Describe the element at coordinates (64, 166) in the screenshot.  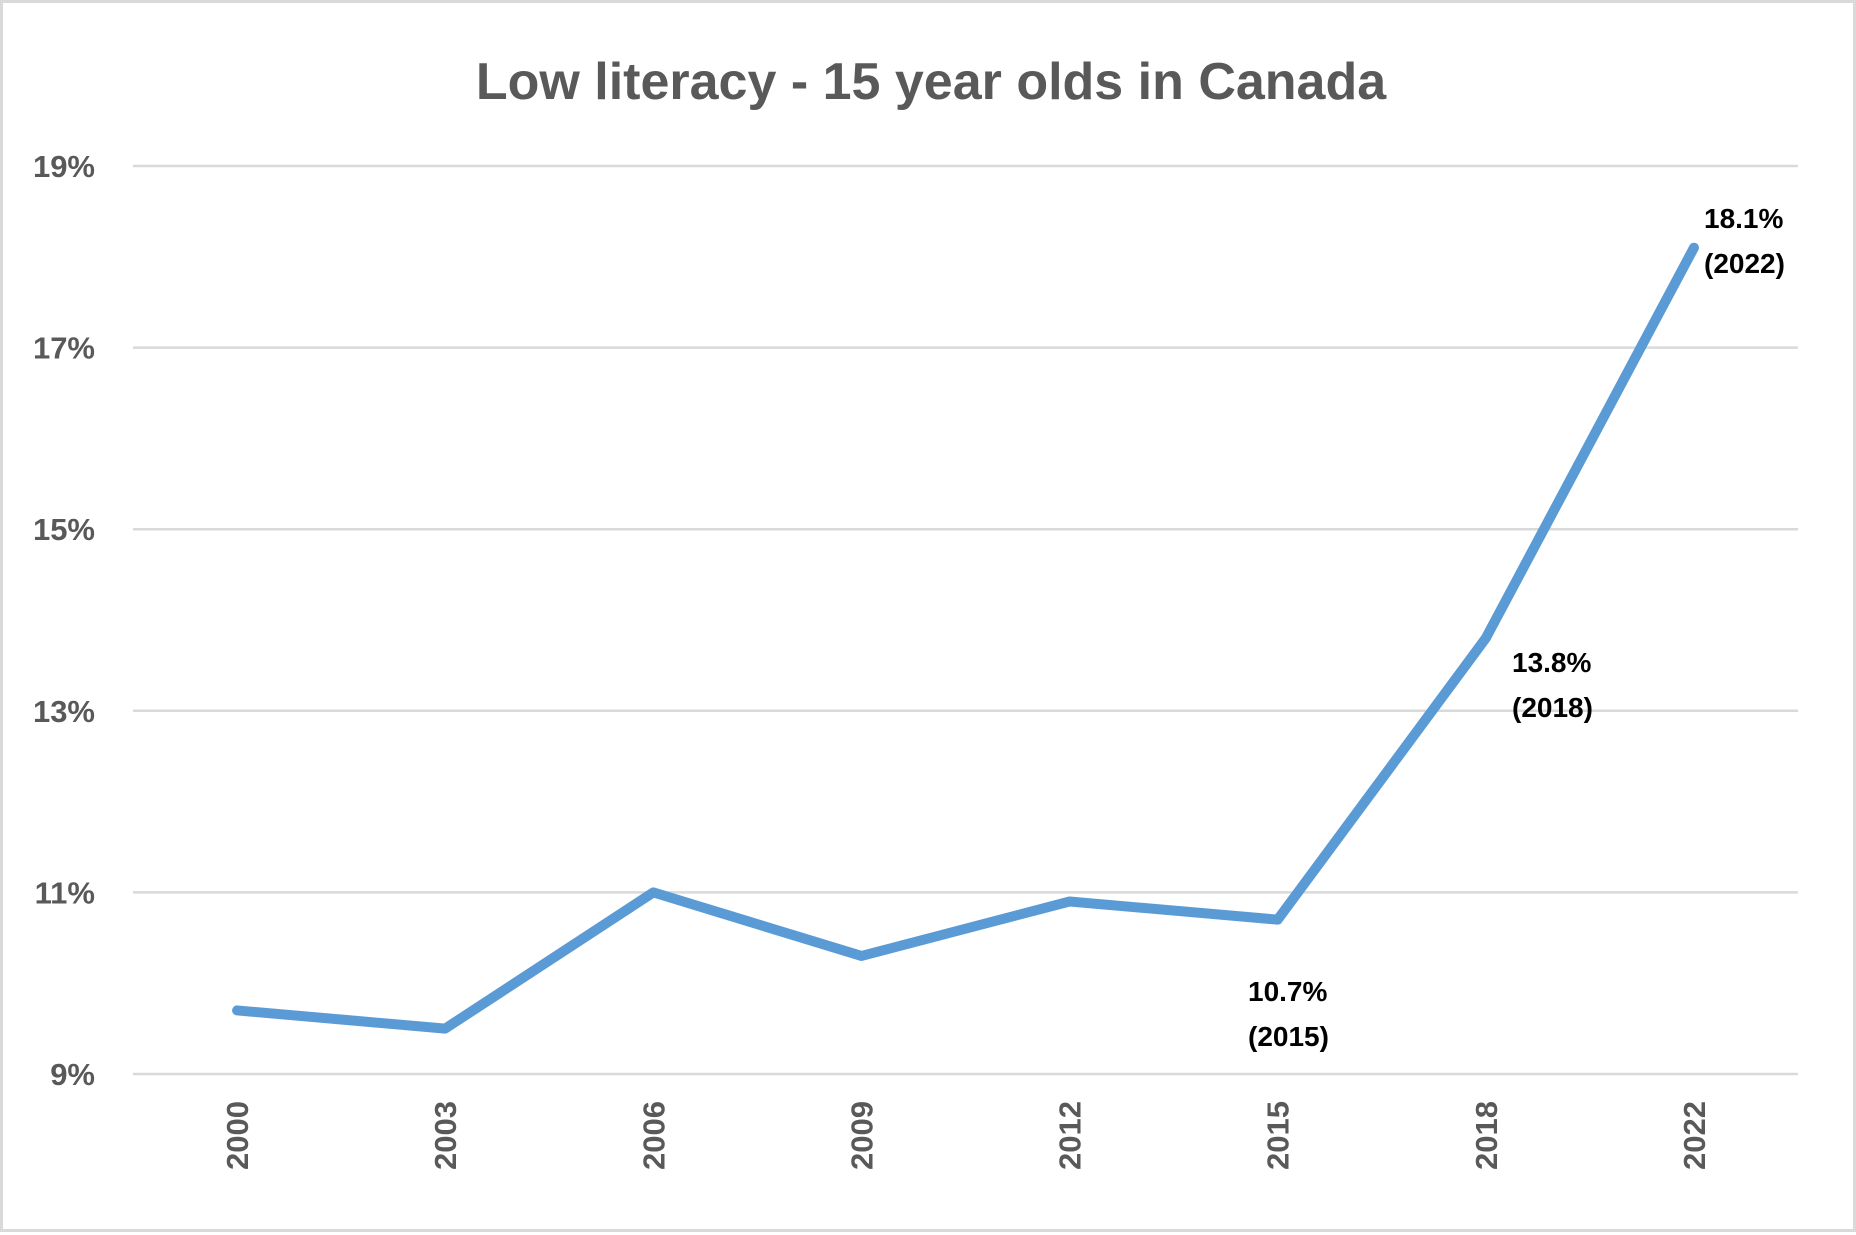
I see `y-tick-label: 19%` at that location.